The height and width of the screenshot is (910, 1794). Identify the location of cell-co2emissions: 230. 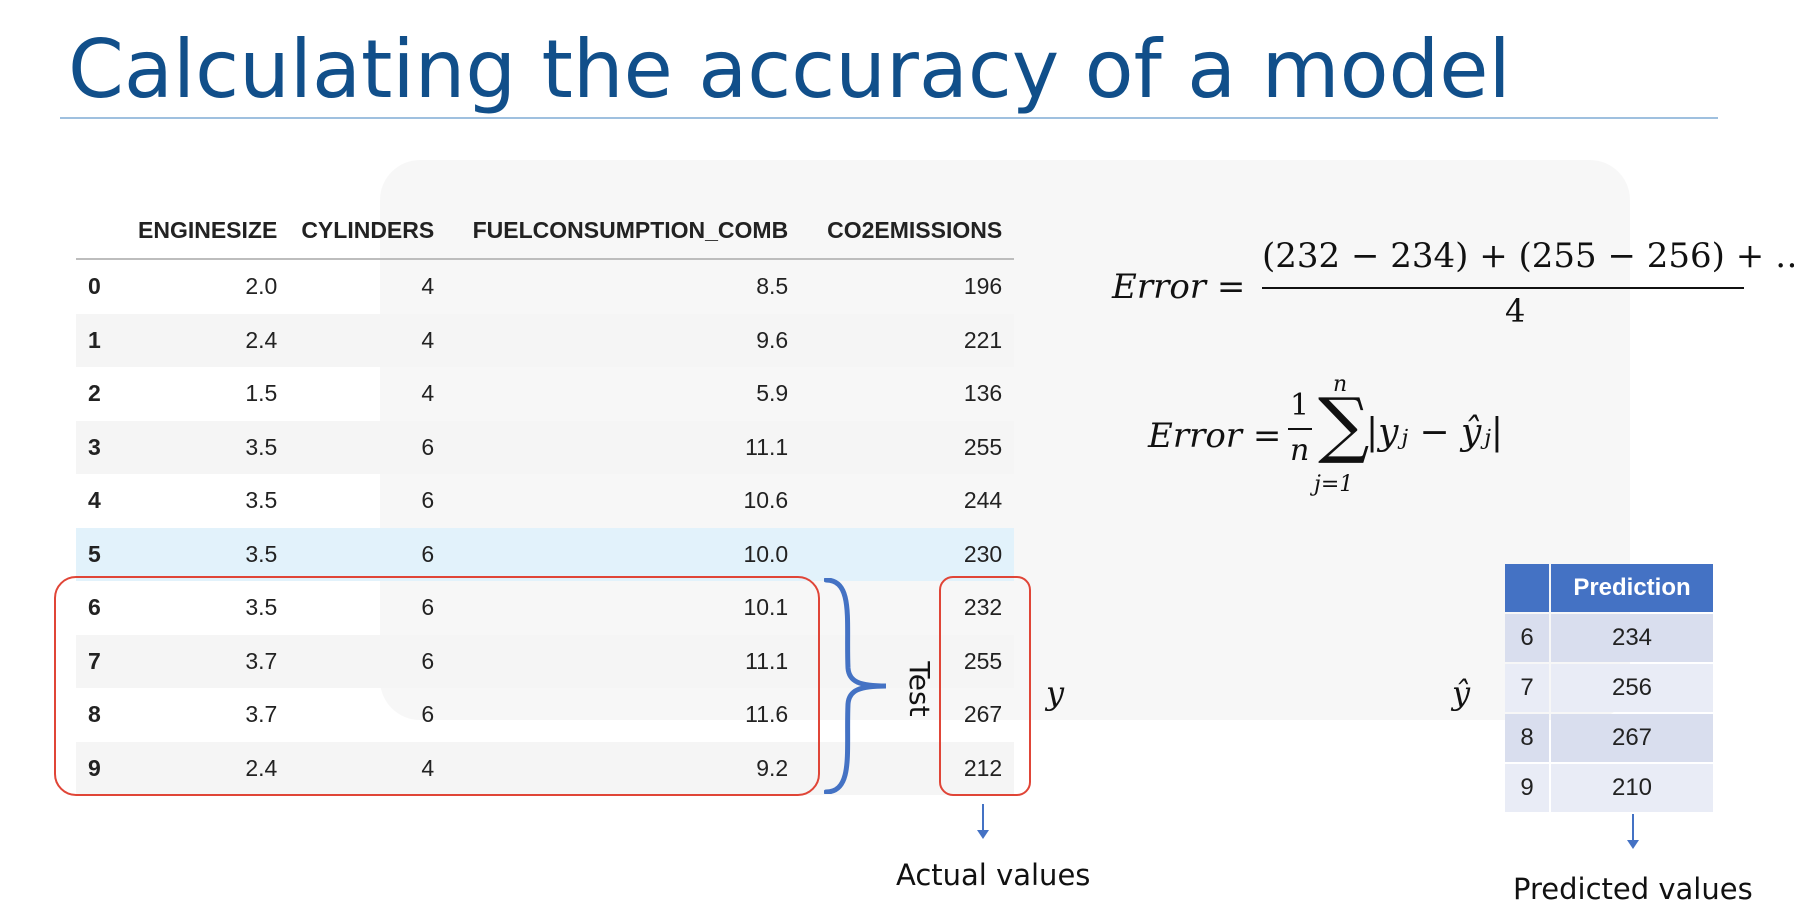
(907, 554).